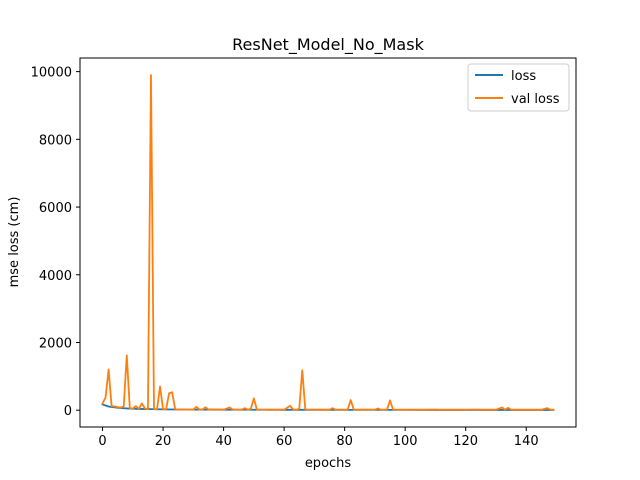  What do you see at coordinates (51, 73) in the screenshot?
I see `y-tick-label: 10000` at bounding box center [51, 73].